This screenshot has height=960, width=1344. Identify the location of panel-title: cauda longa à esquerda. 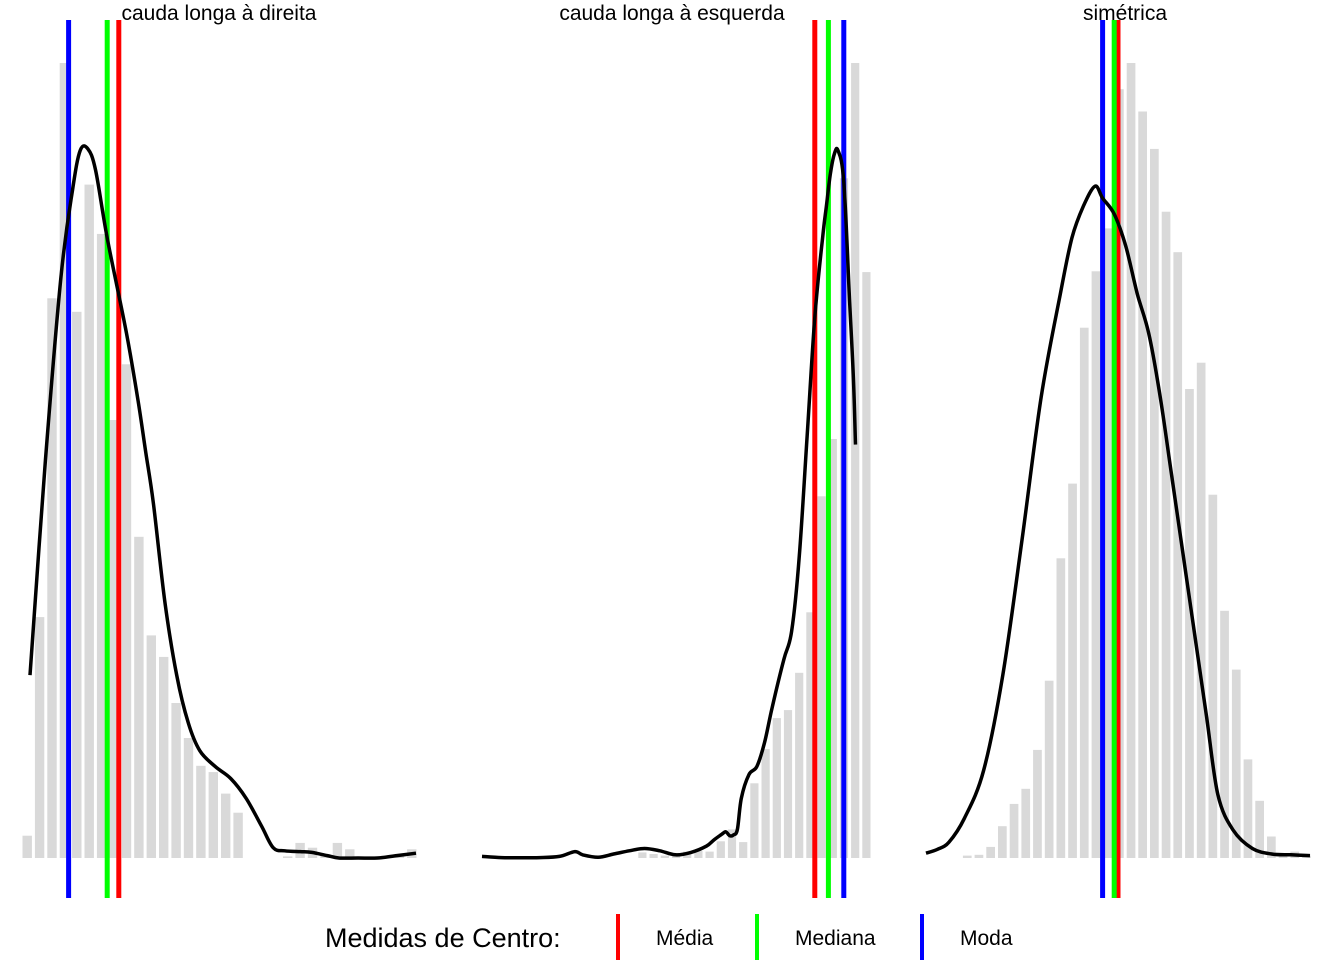
(672, 13).